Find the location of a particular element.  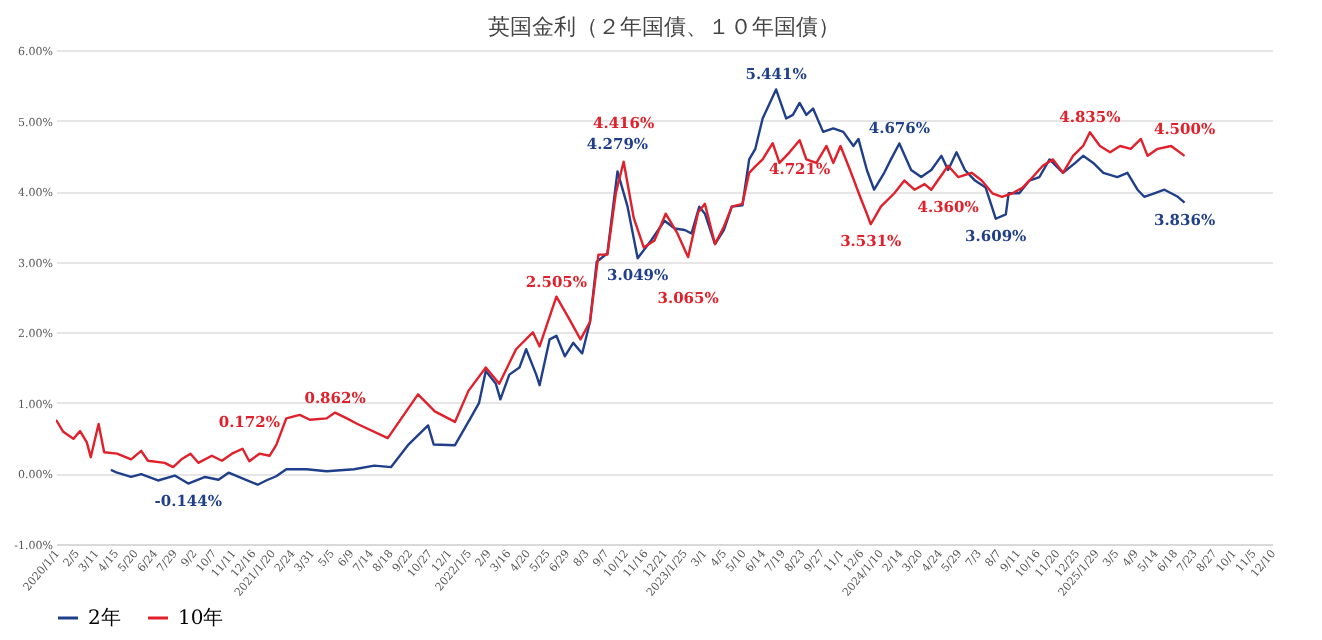

legend-label: 10年 is located at coordinates (201, 618).